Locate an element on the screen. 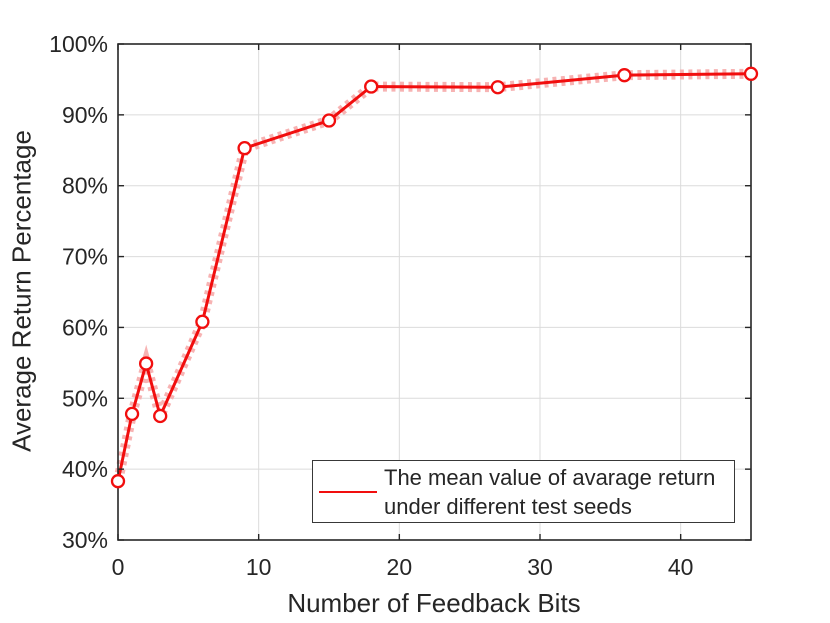 The height and width of the screenshot is (623, 830). legend-label-line2: under different test seeds is located at coordinates (508, 506).